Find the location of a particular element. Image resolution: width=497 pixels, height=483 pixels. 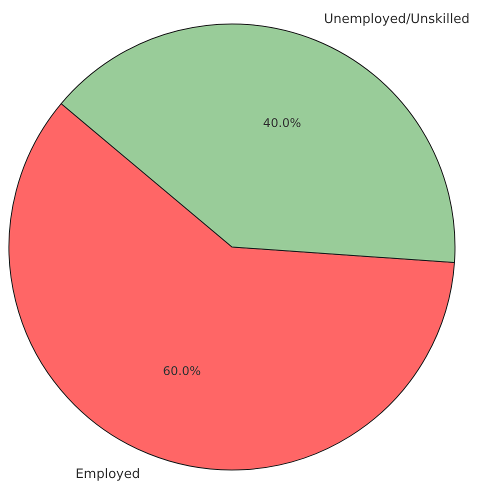

data-label: 60.0% is located at coordinates (181, 371).